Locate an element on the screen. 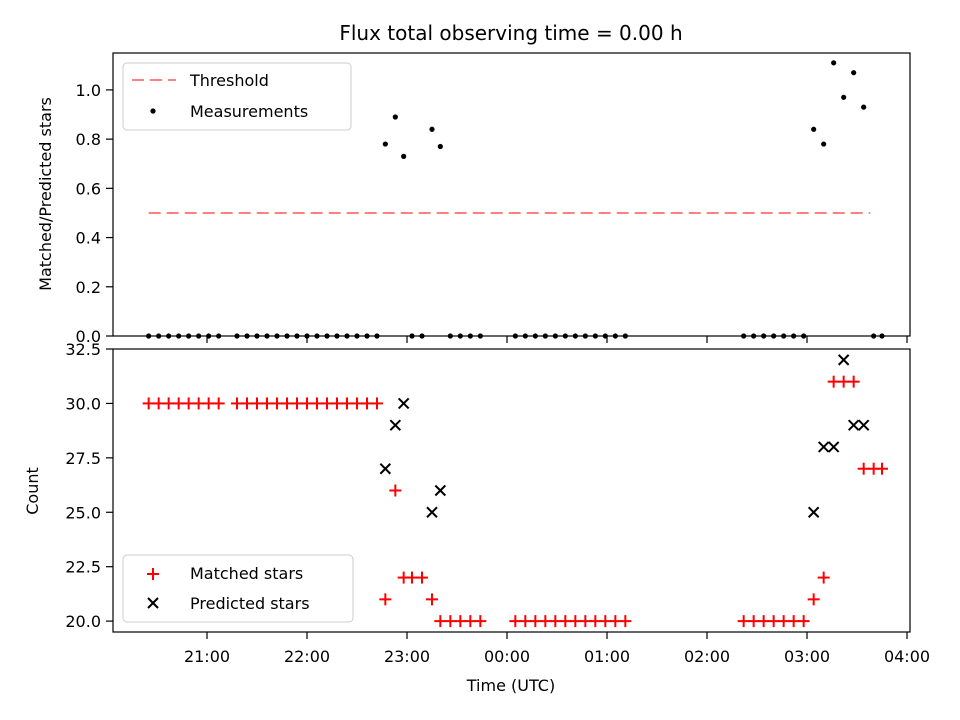 This screenshot has width=960, height=720. ratio-legend: Threshold Measurements is located at coordinates (237, 96).